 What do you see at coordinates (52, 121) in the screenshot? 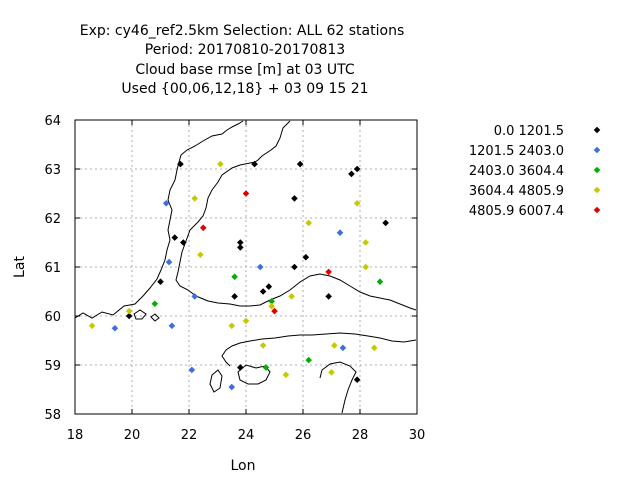
I see `y-tick-label: 64` at bounding box center [52, 121].